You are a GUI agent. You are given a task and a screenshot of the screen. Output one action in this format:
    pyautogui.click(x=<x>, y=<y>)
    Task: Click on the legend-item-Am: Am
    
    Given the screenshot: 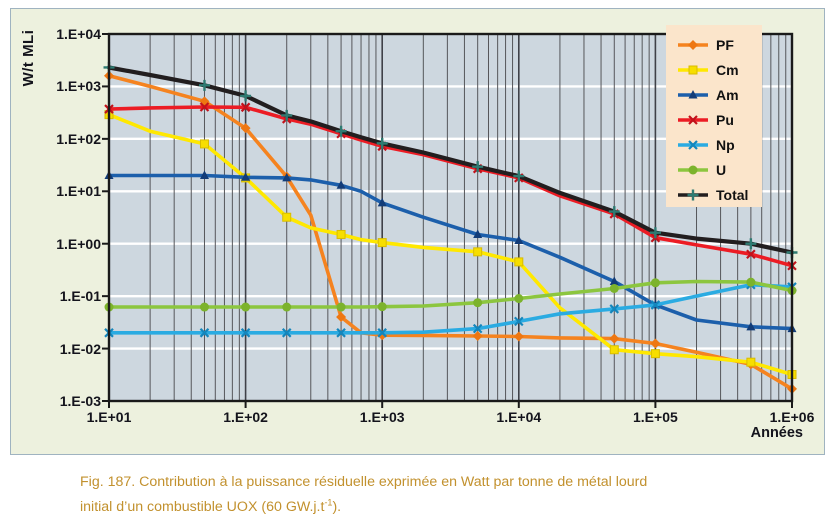 What is the action you would take?
    pyautogui.click(x=719, y=94)
    